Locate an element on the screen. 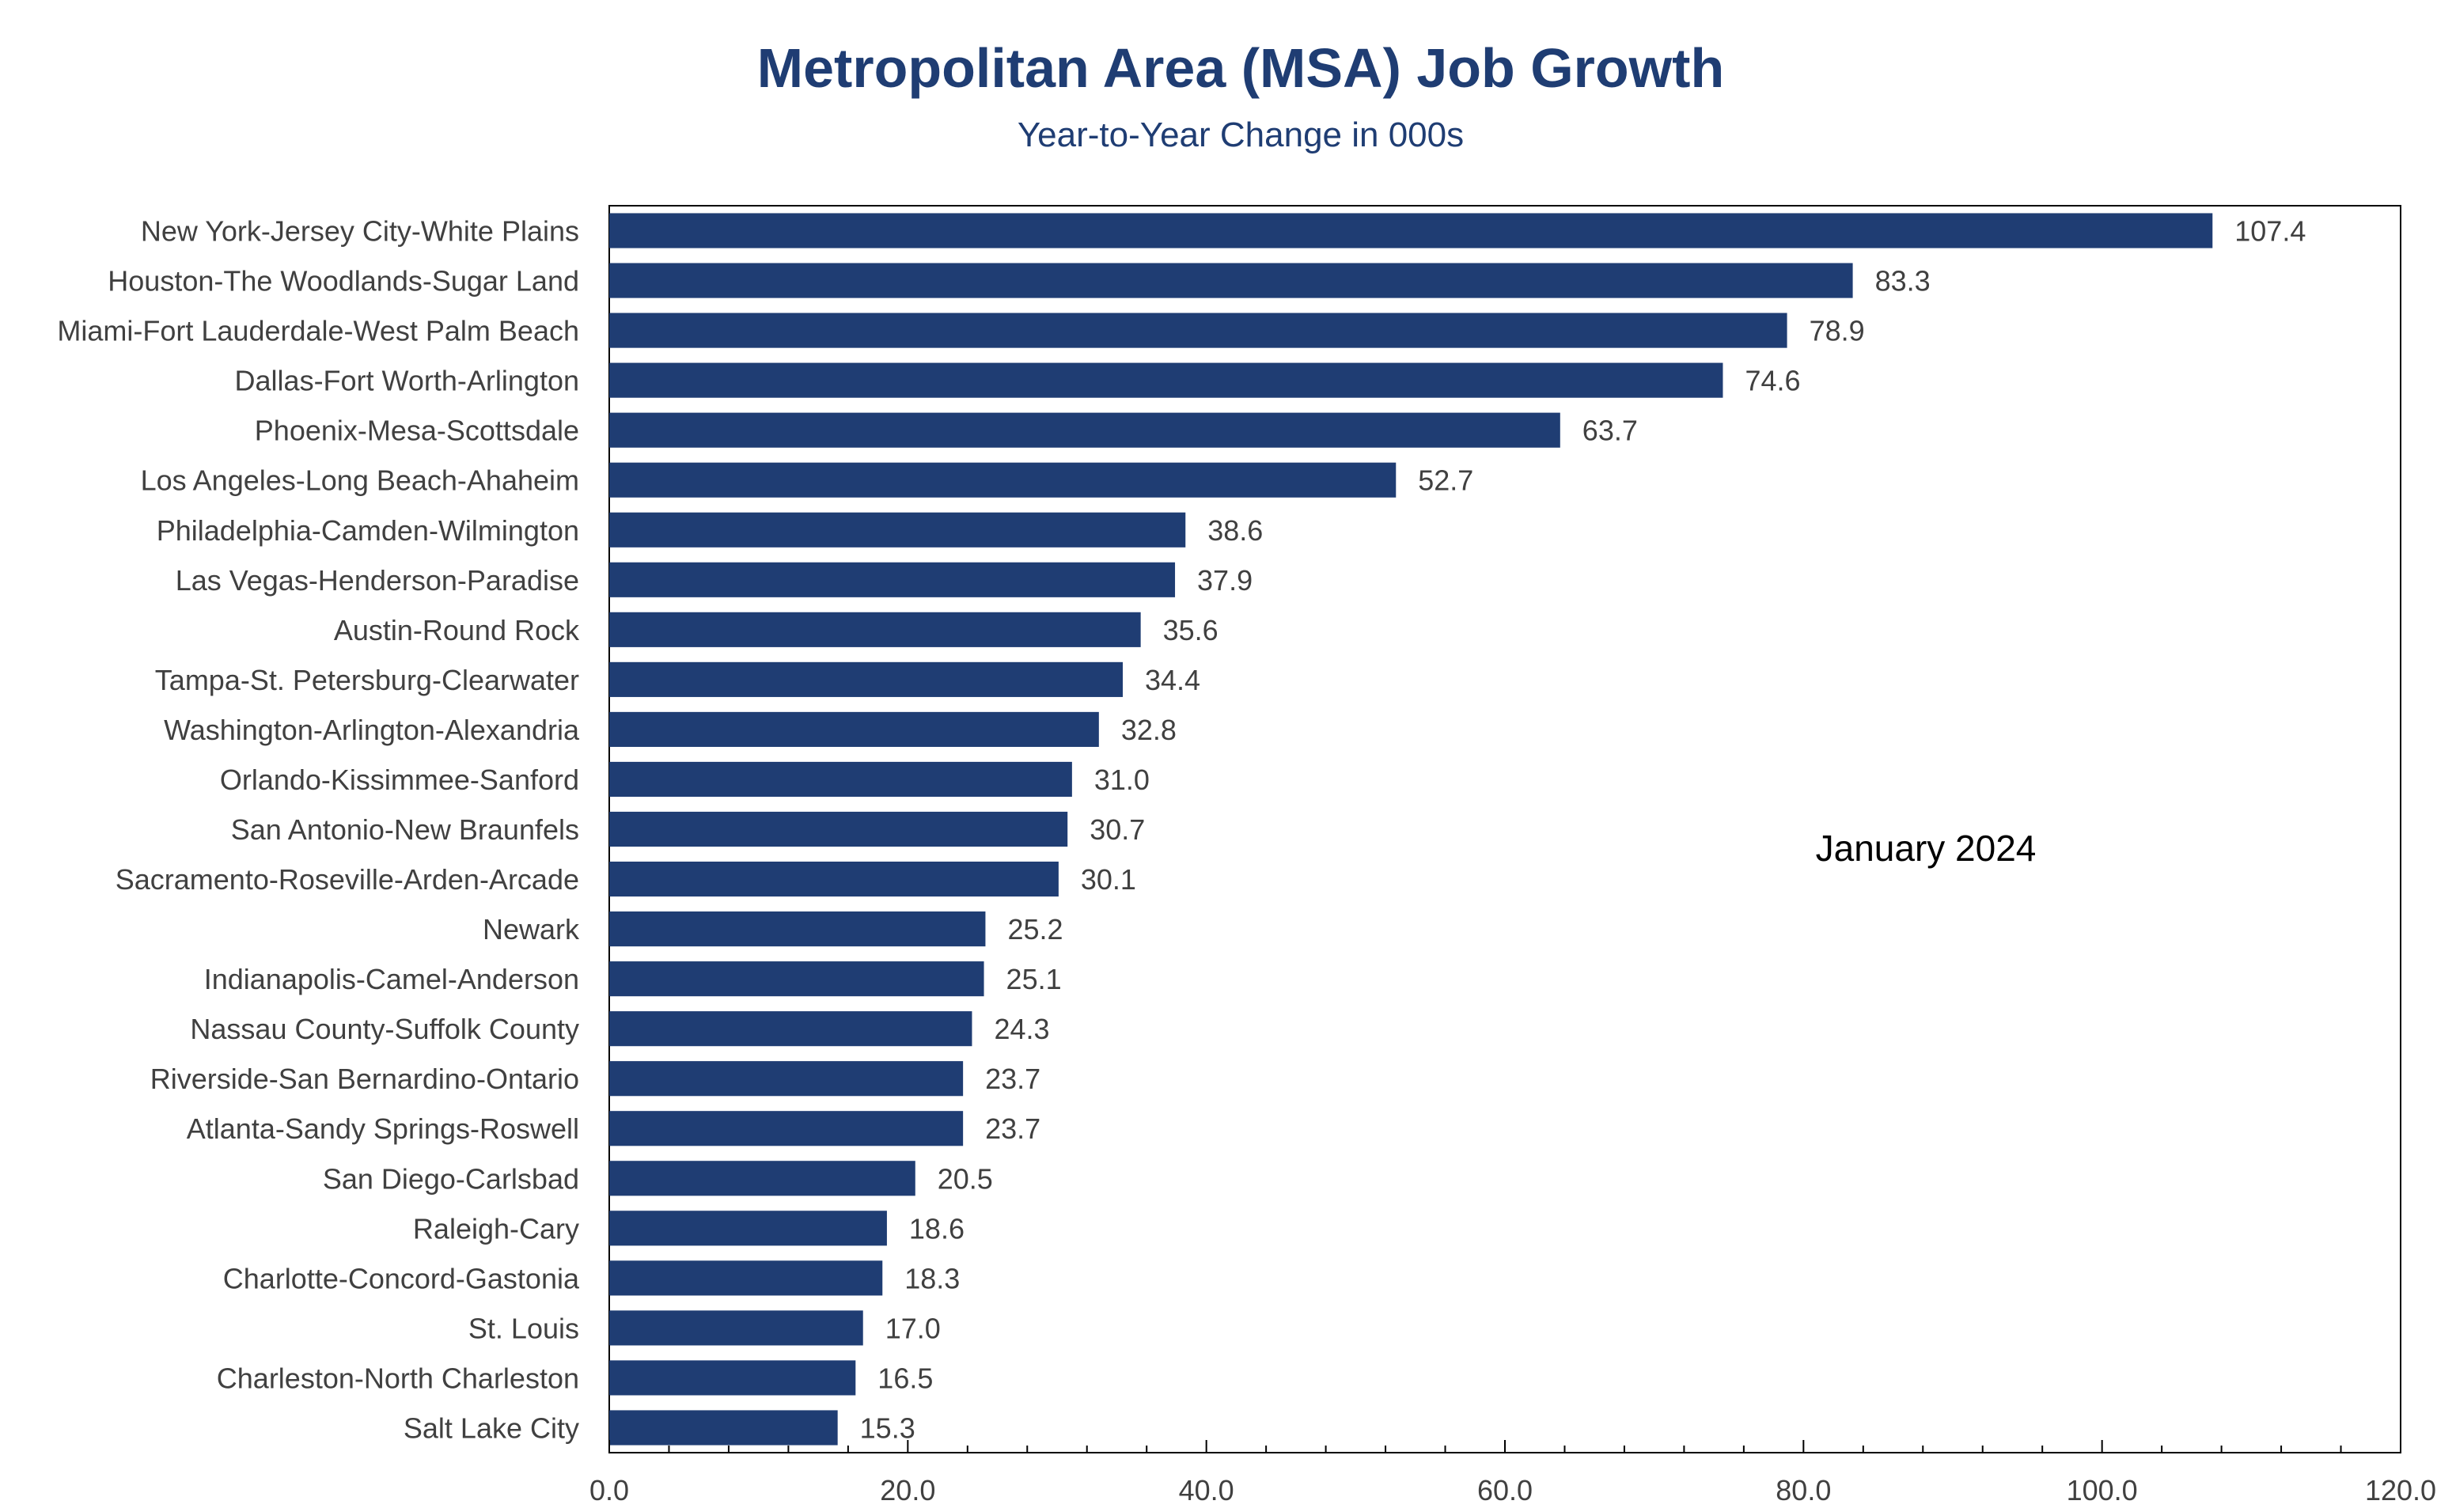 The height and width of the screenshot is (1512, 2437). data-label: 17.0 is located at coordinates (913, 1328).